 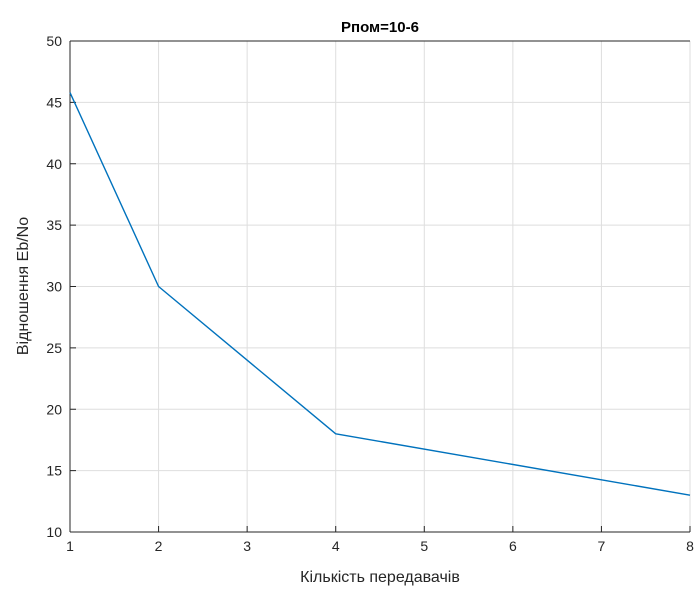 What do you see at coordinates (54, 164) in the screenshot?
I see `y-tick-label: 40` at bounding box center [54, 164].